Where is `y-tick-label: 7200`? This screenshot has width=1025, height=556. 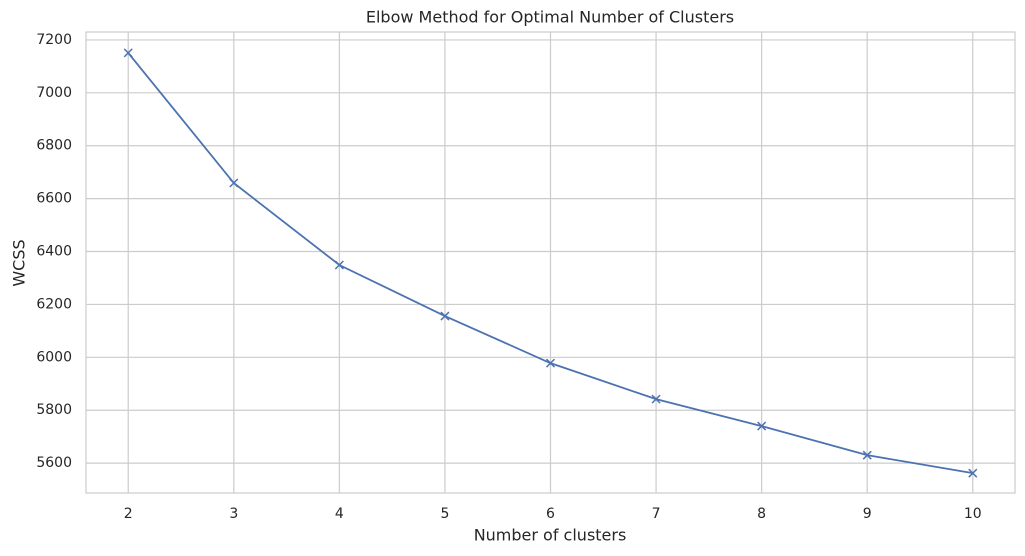 y-tick-label: 7200 is located at coordinates (54, 40).